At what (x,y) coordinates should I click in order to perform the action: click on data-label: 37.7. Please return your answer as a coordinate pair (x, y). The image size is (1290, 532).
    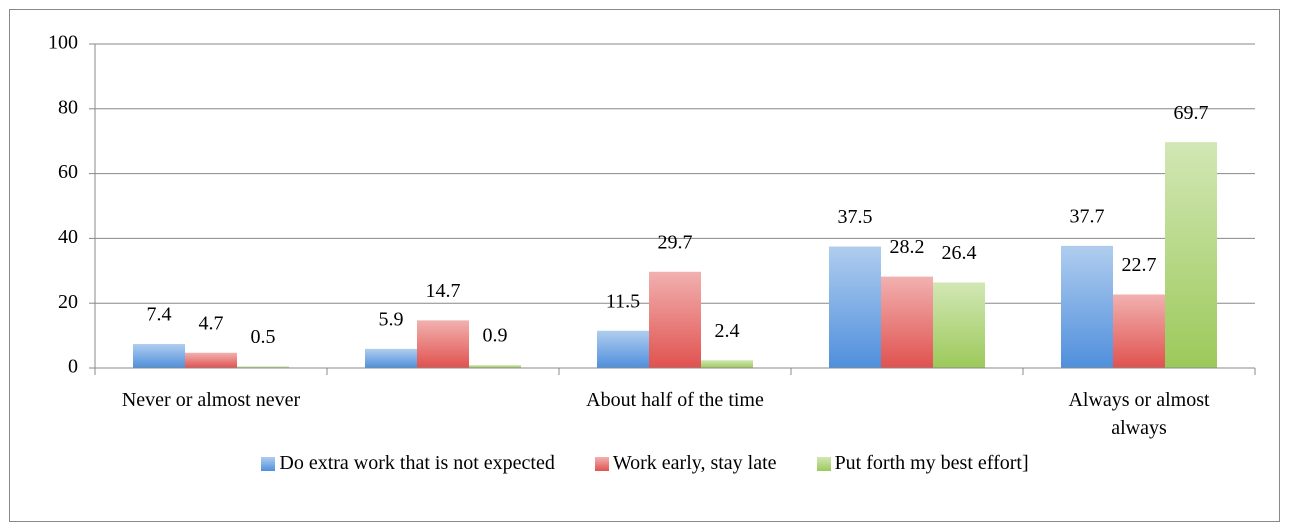
    Looking at the image, I should click on (1087, 216).